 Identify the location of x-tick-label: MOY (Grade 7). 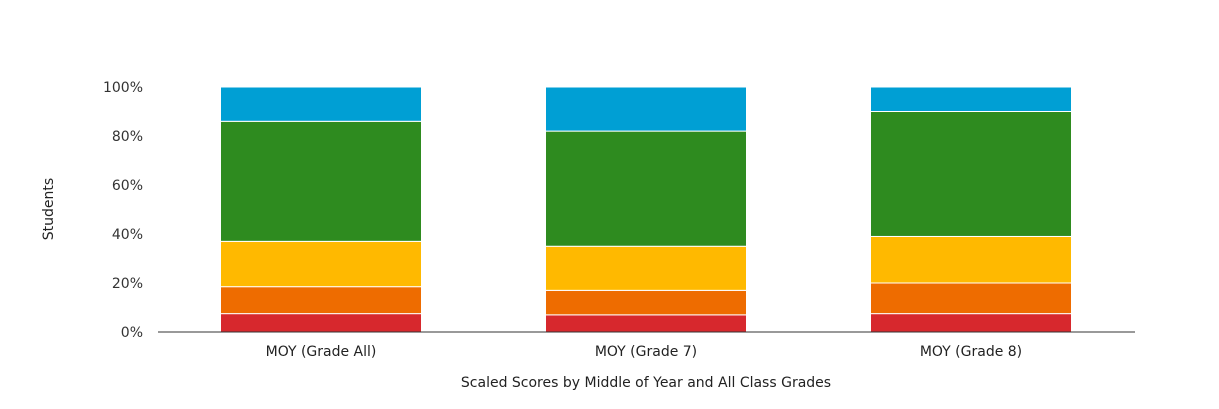
(646, 352).